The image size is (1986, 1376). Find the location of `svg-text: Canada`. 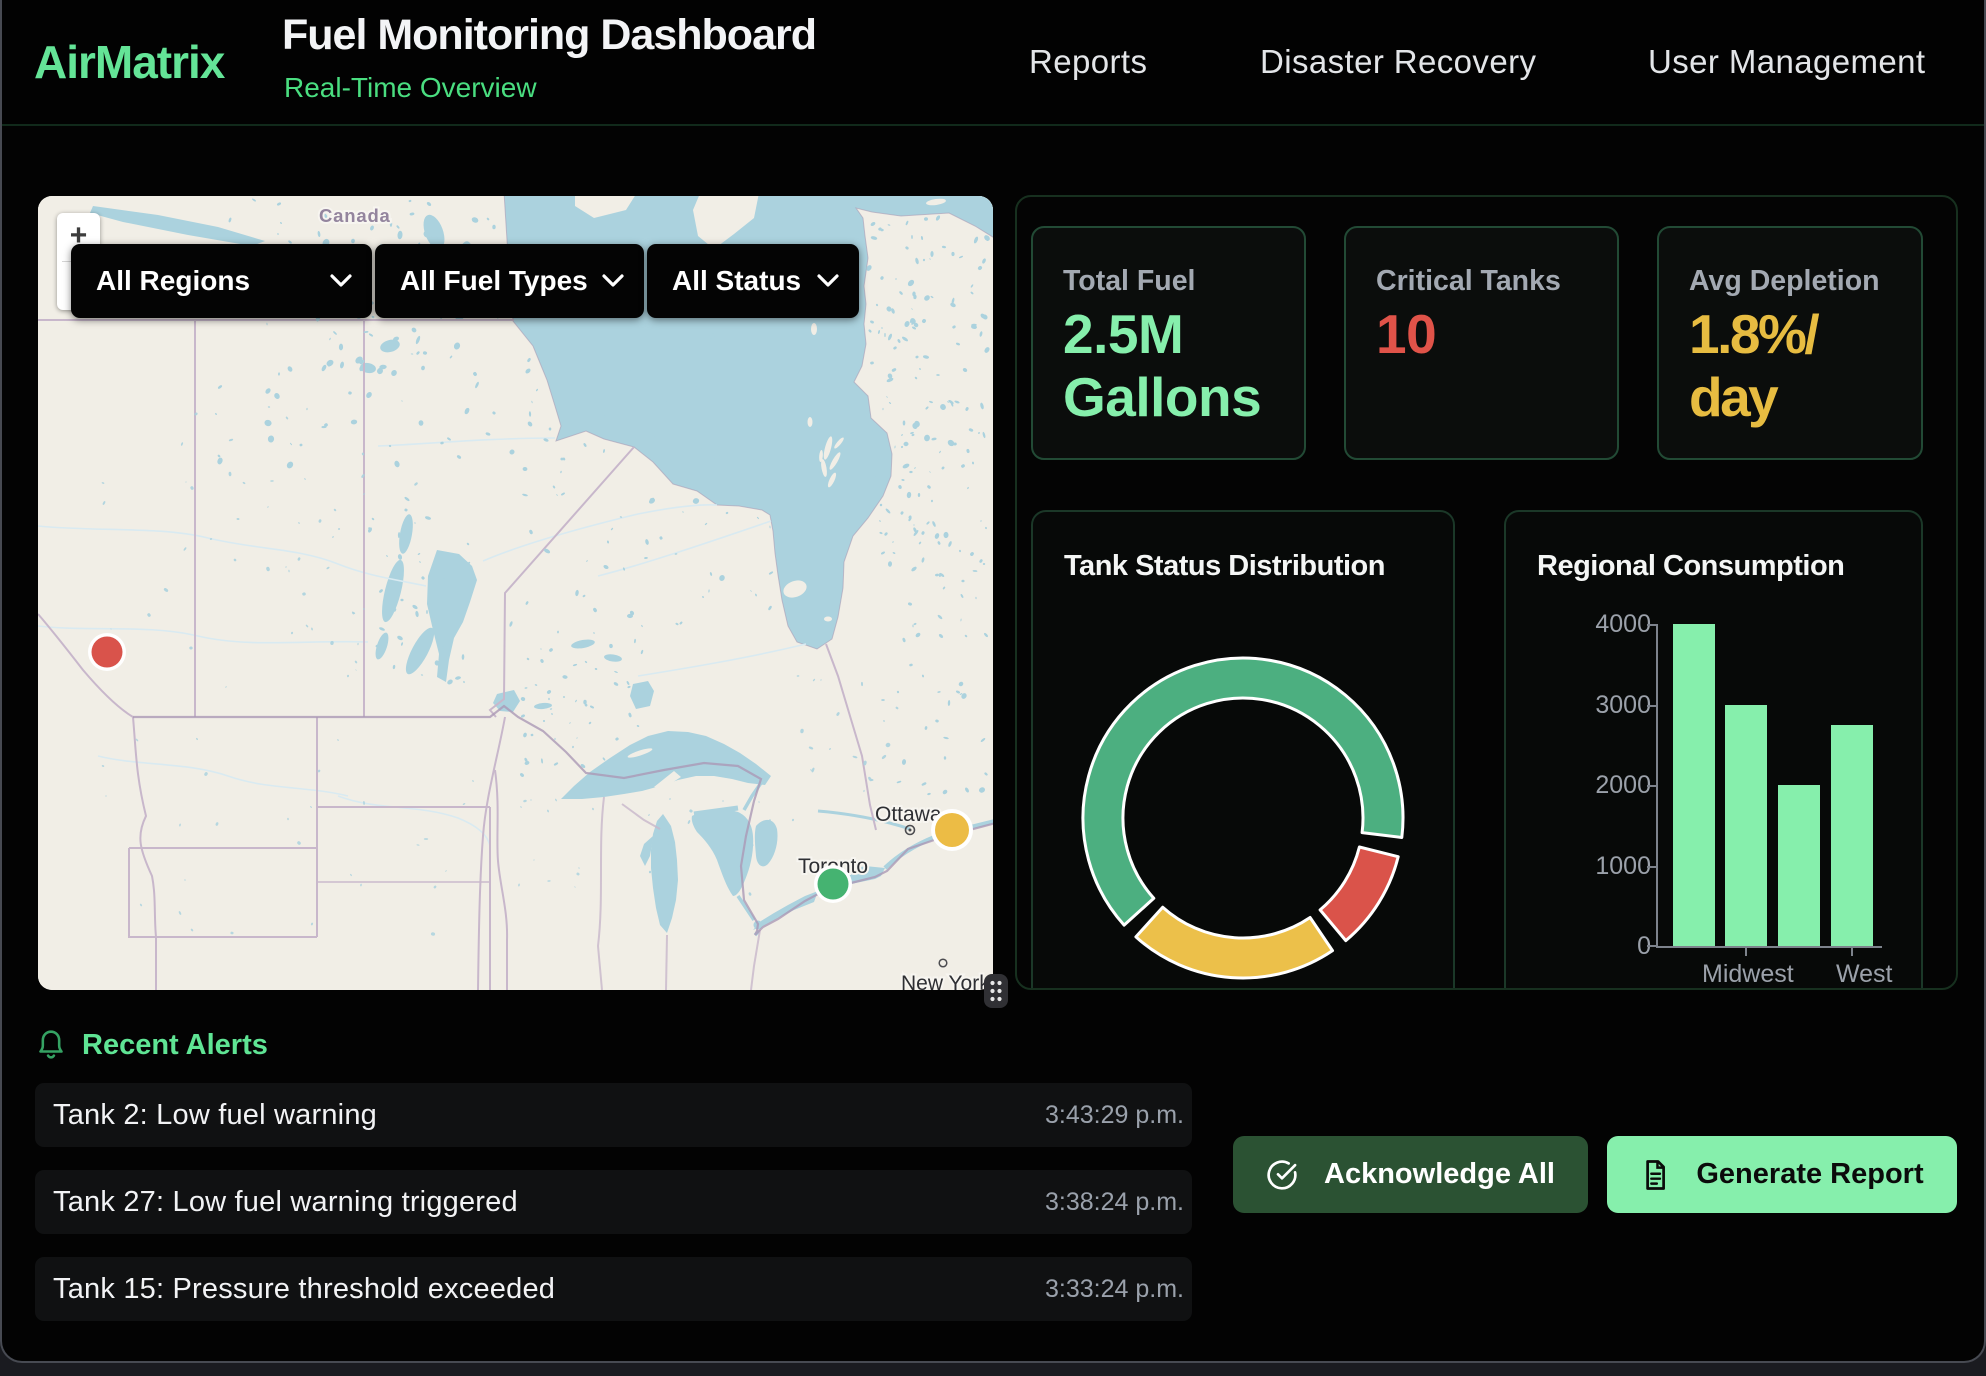

svg-text: Canada is located at coordinates (355, 215).